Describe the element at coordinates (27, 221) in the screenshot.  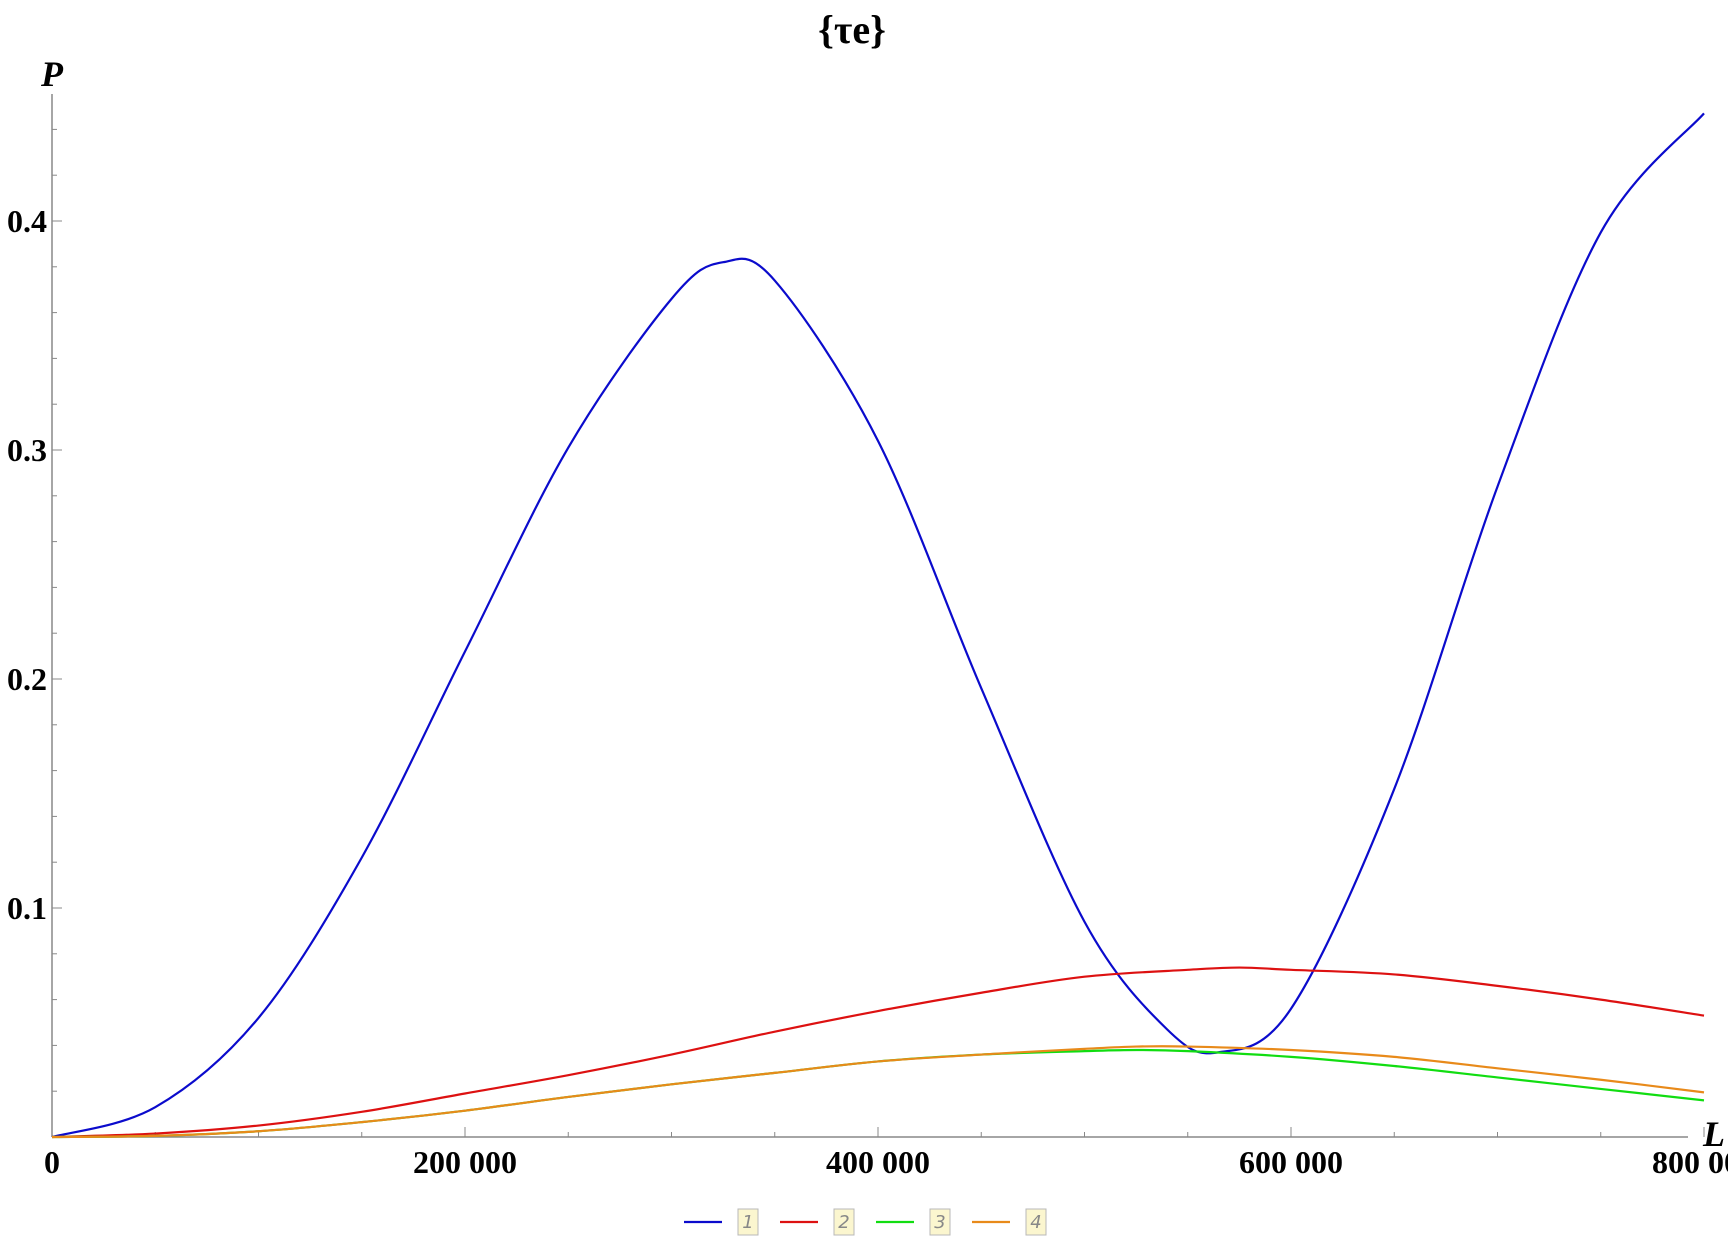
I see `y-tick-label: 0.4` at that location.